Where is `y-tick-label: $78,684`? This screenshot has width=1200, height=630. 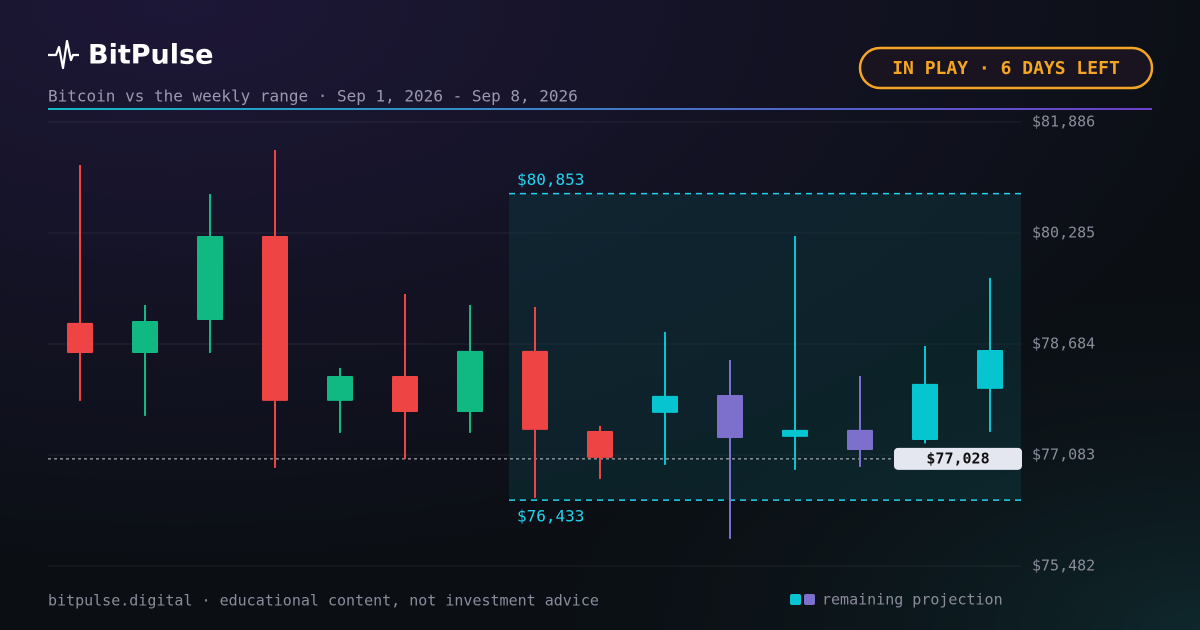
y-tick-label: $78,684 is located at coordinates (1063, 344).